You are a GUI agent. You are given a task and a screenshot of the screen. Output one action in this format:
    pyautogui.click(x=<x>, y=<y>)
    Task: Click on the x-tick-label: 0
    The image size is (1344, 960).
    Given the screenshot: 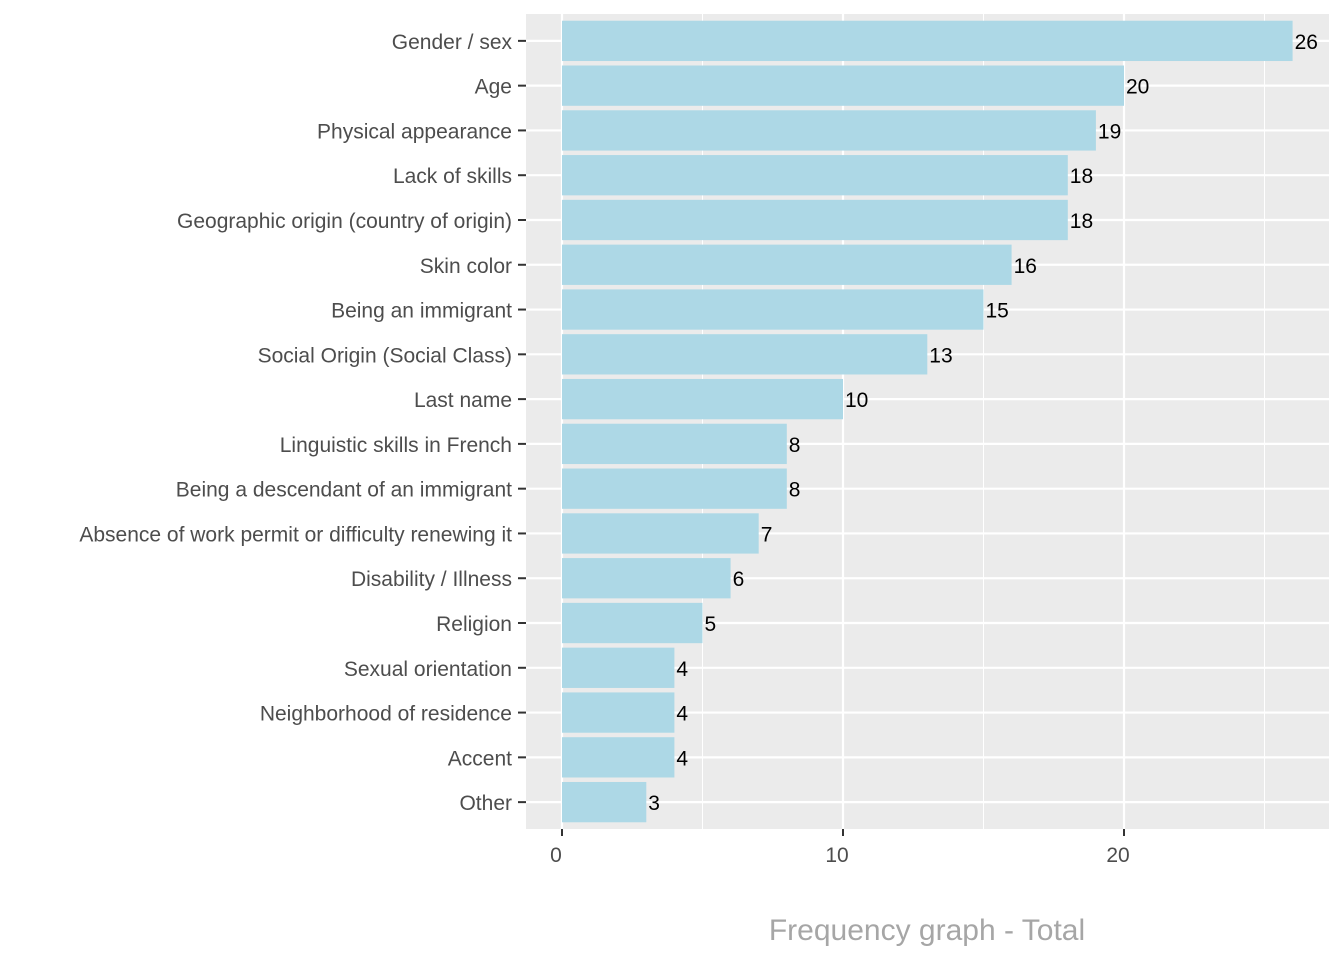 What is the action you would take?
    pyautogui.click(x=556, y=855)
    